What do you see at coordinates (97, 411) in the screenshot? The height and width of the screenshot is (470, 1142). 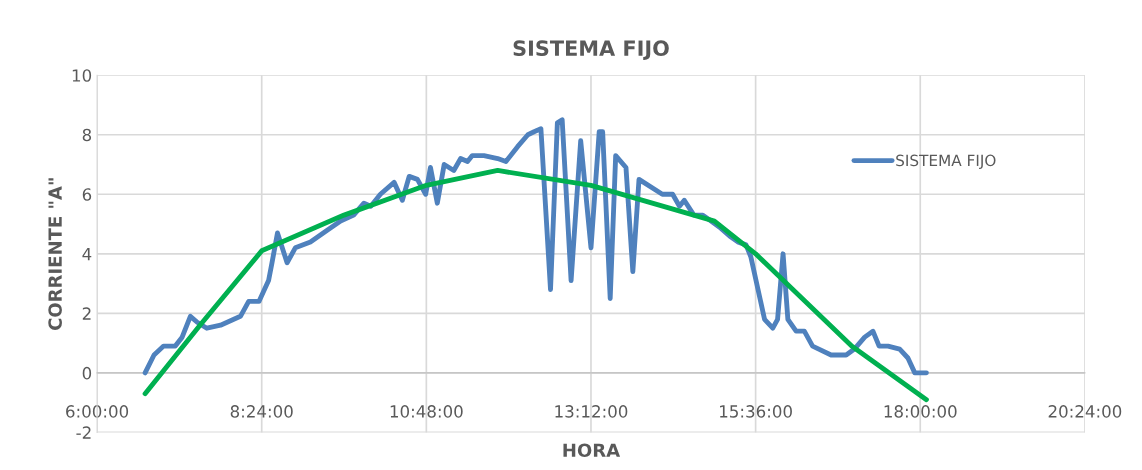 I see `x-tick-label: 6:00:00` at bounding box center [97, 411].